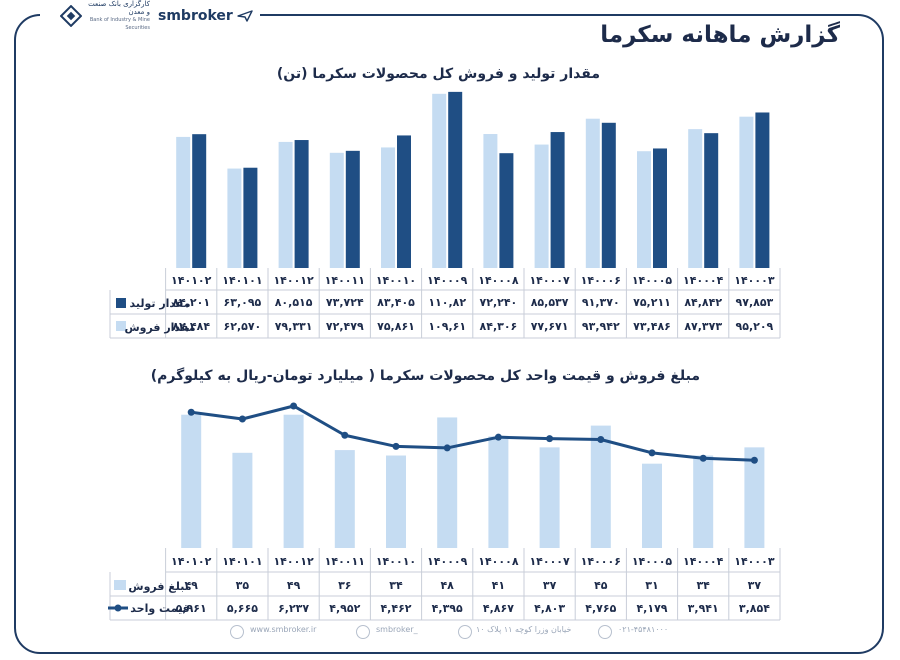 This screenshot has height=660, width=900. I want to click on footer-instagram: smbroker_, so click(397, 629).